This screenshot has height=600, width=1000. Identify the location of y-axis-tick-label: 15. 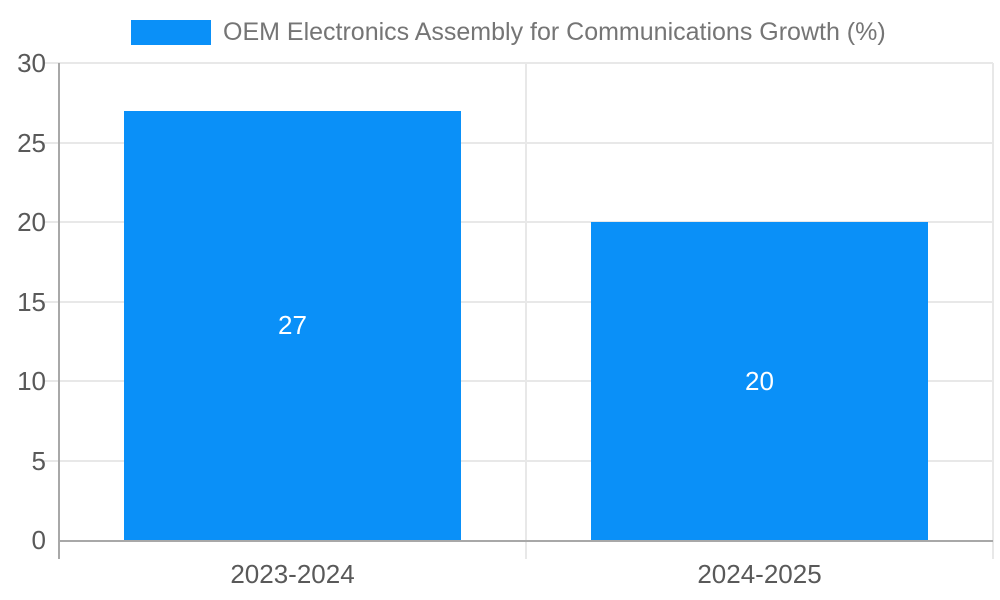
(31, 301).